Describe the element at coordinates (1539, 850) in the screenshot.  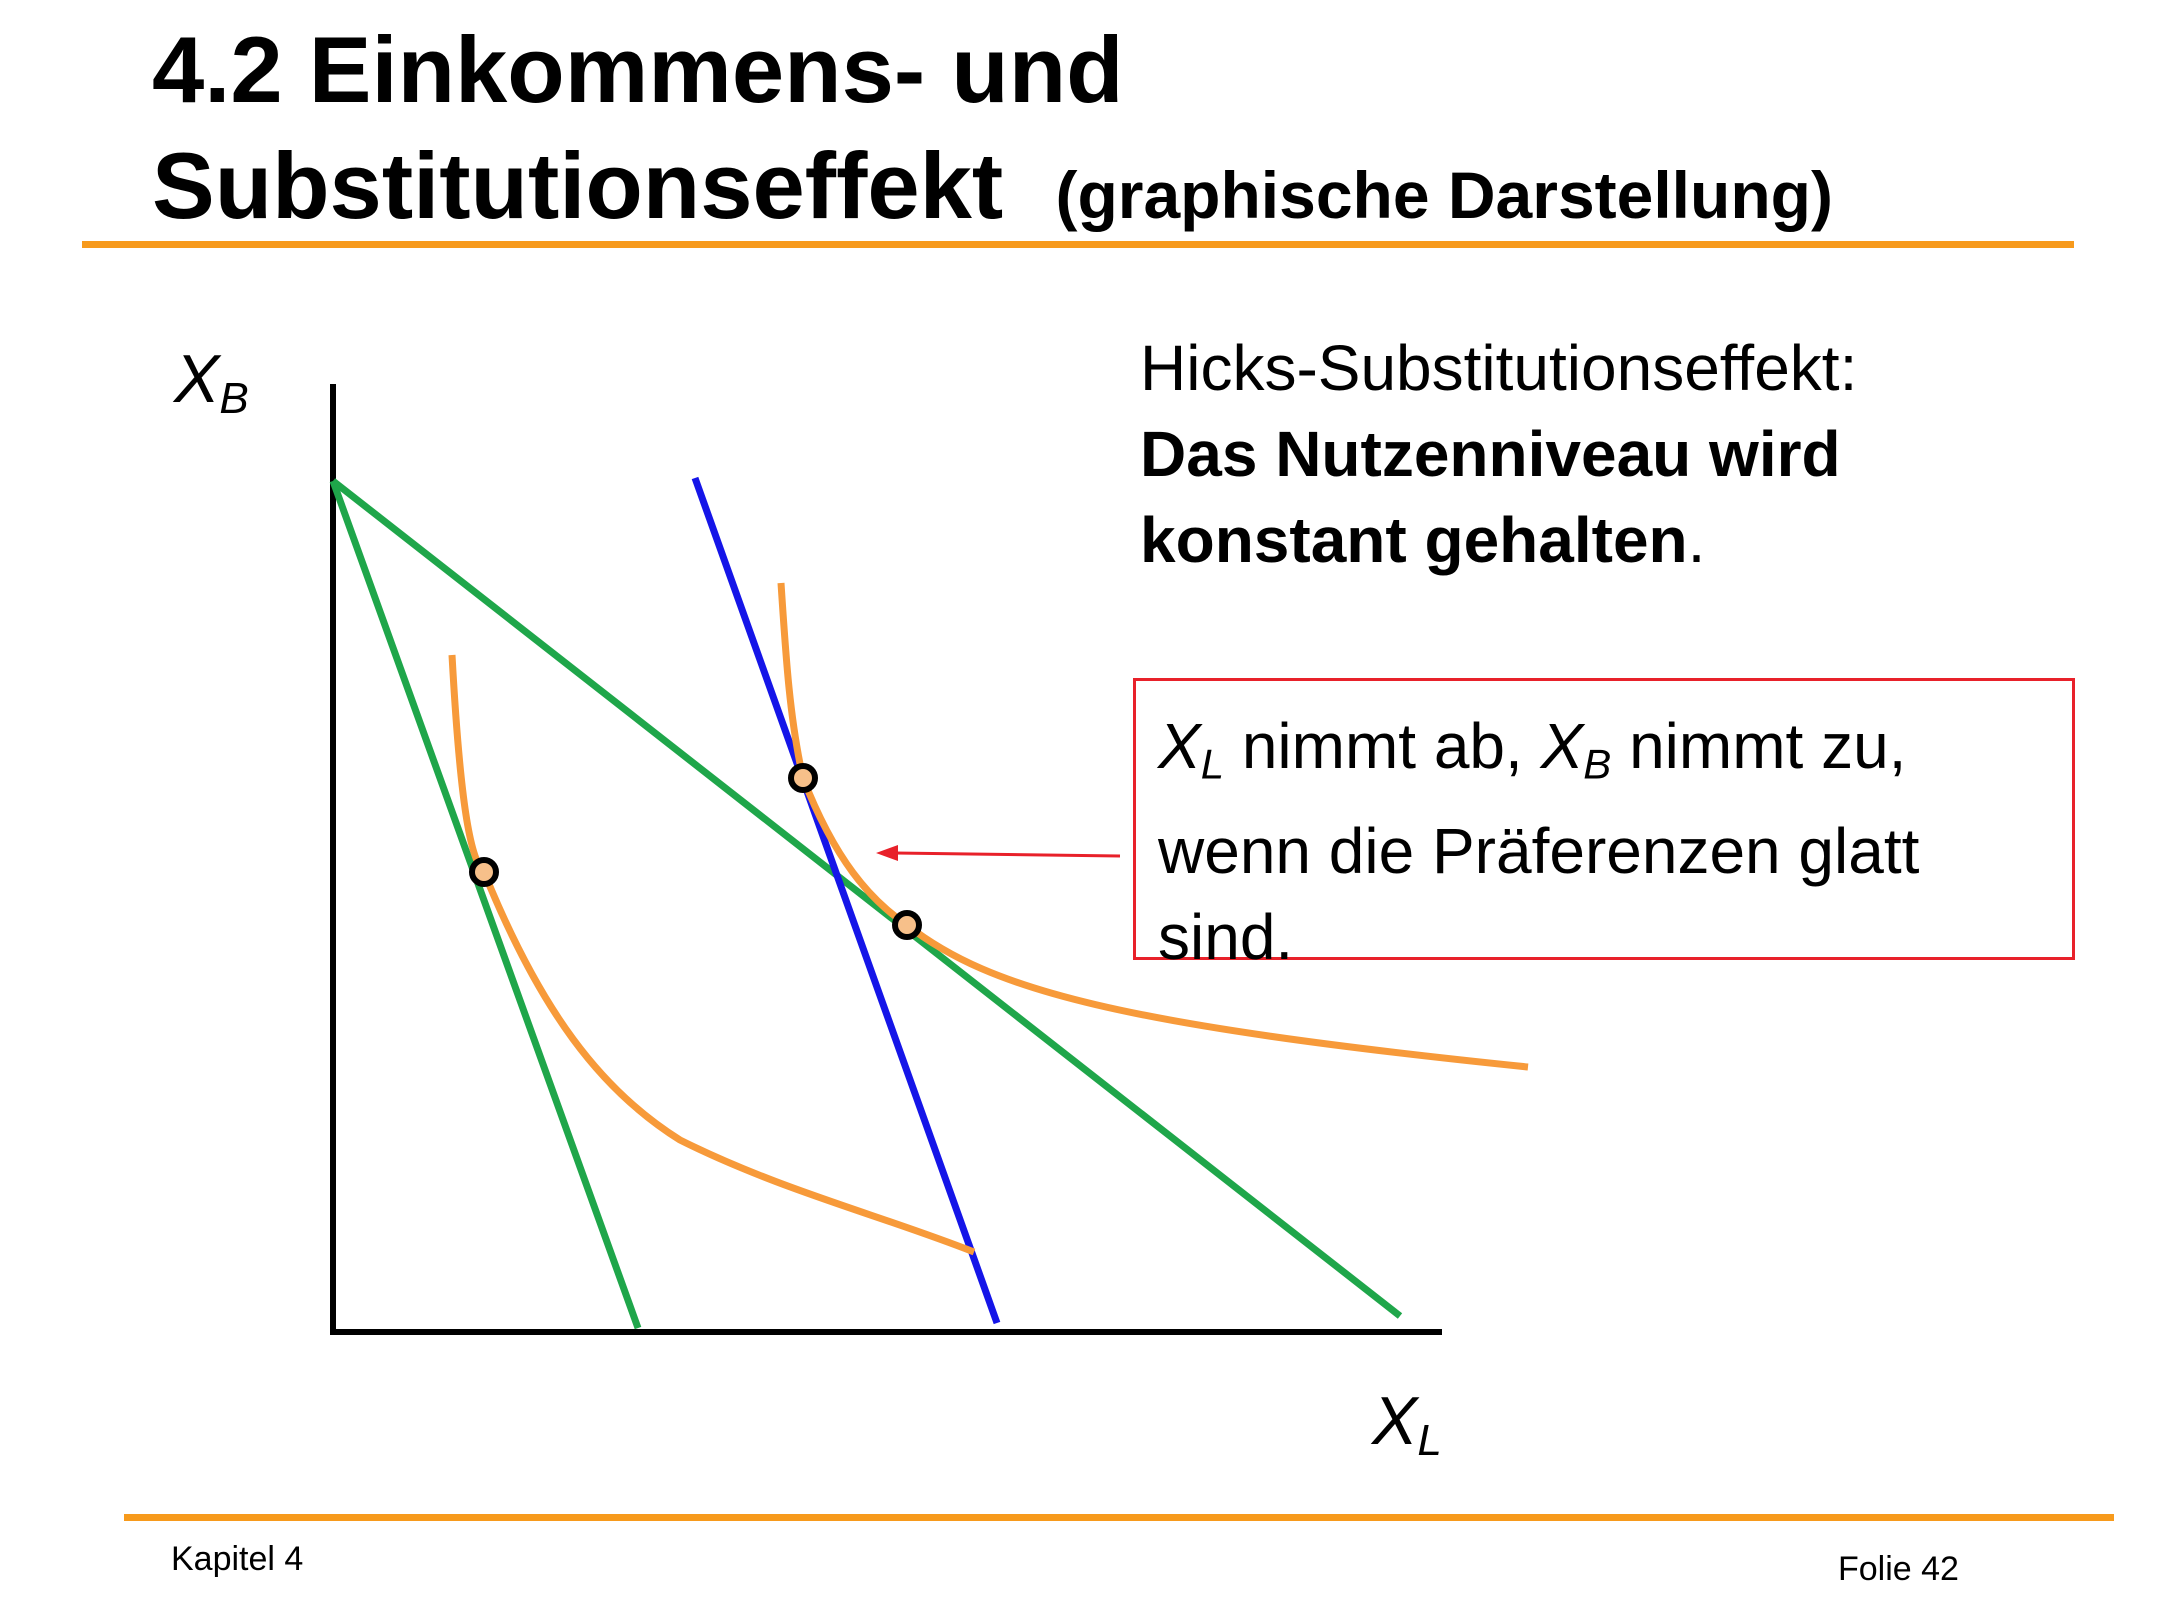
I see `note-line-2: wenn die Präferenzen glatt` at that location.